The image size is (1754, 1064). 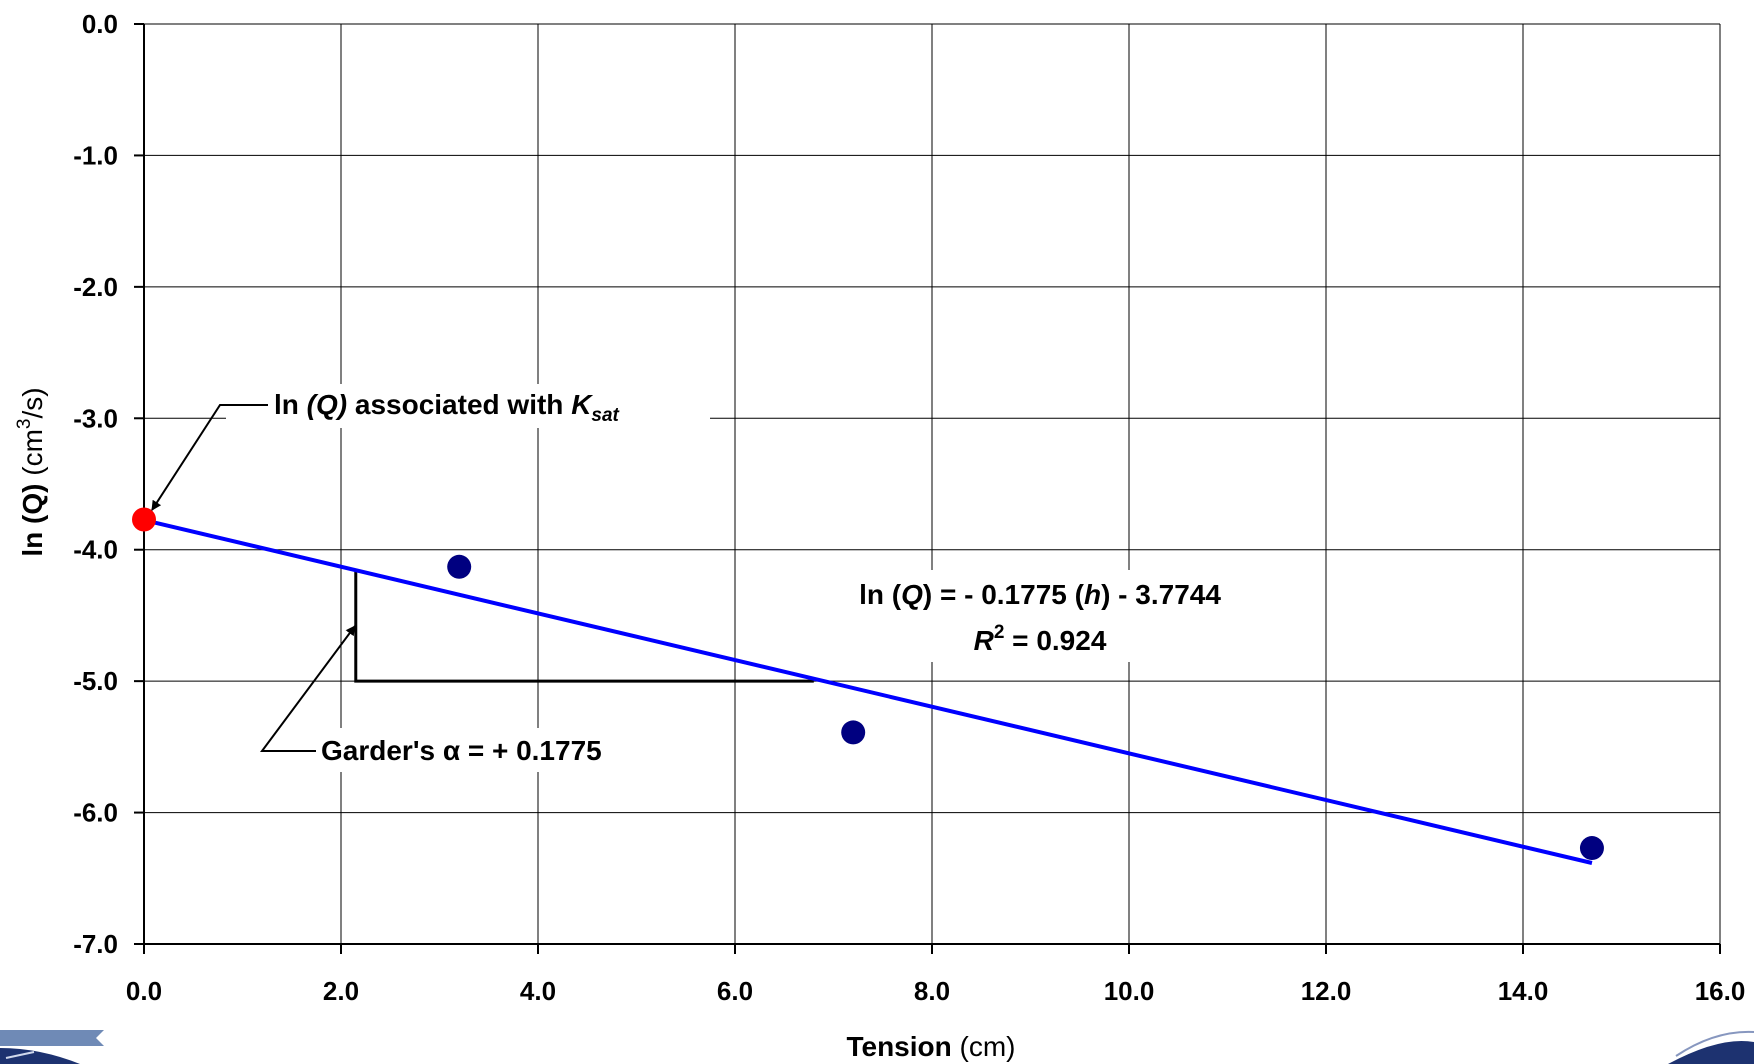 What do you see at coordinates (1523, 991) in the screenshot?
I see `x-tick-label: 14.0` at bounding box center [1523, 991].